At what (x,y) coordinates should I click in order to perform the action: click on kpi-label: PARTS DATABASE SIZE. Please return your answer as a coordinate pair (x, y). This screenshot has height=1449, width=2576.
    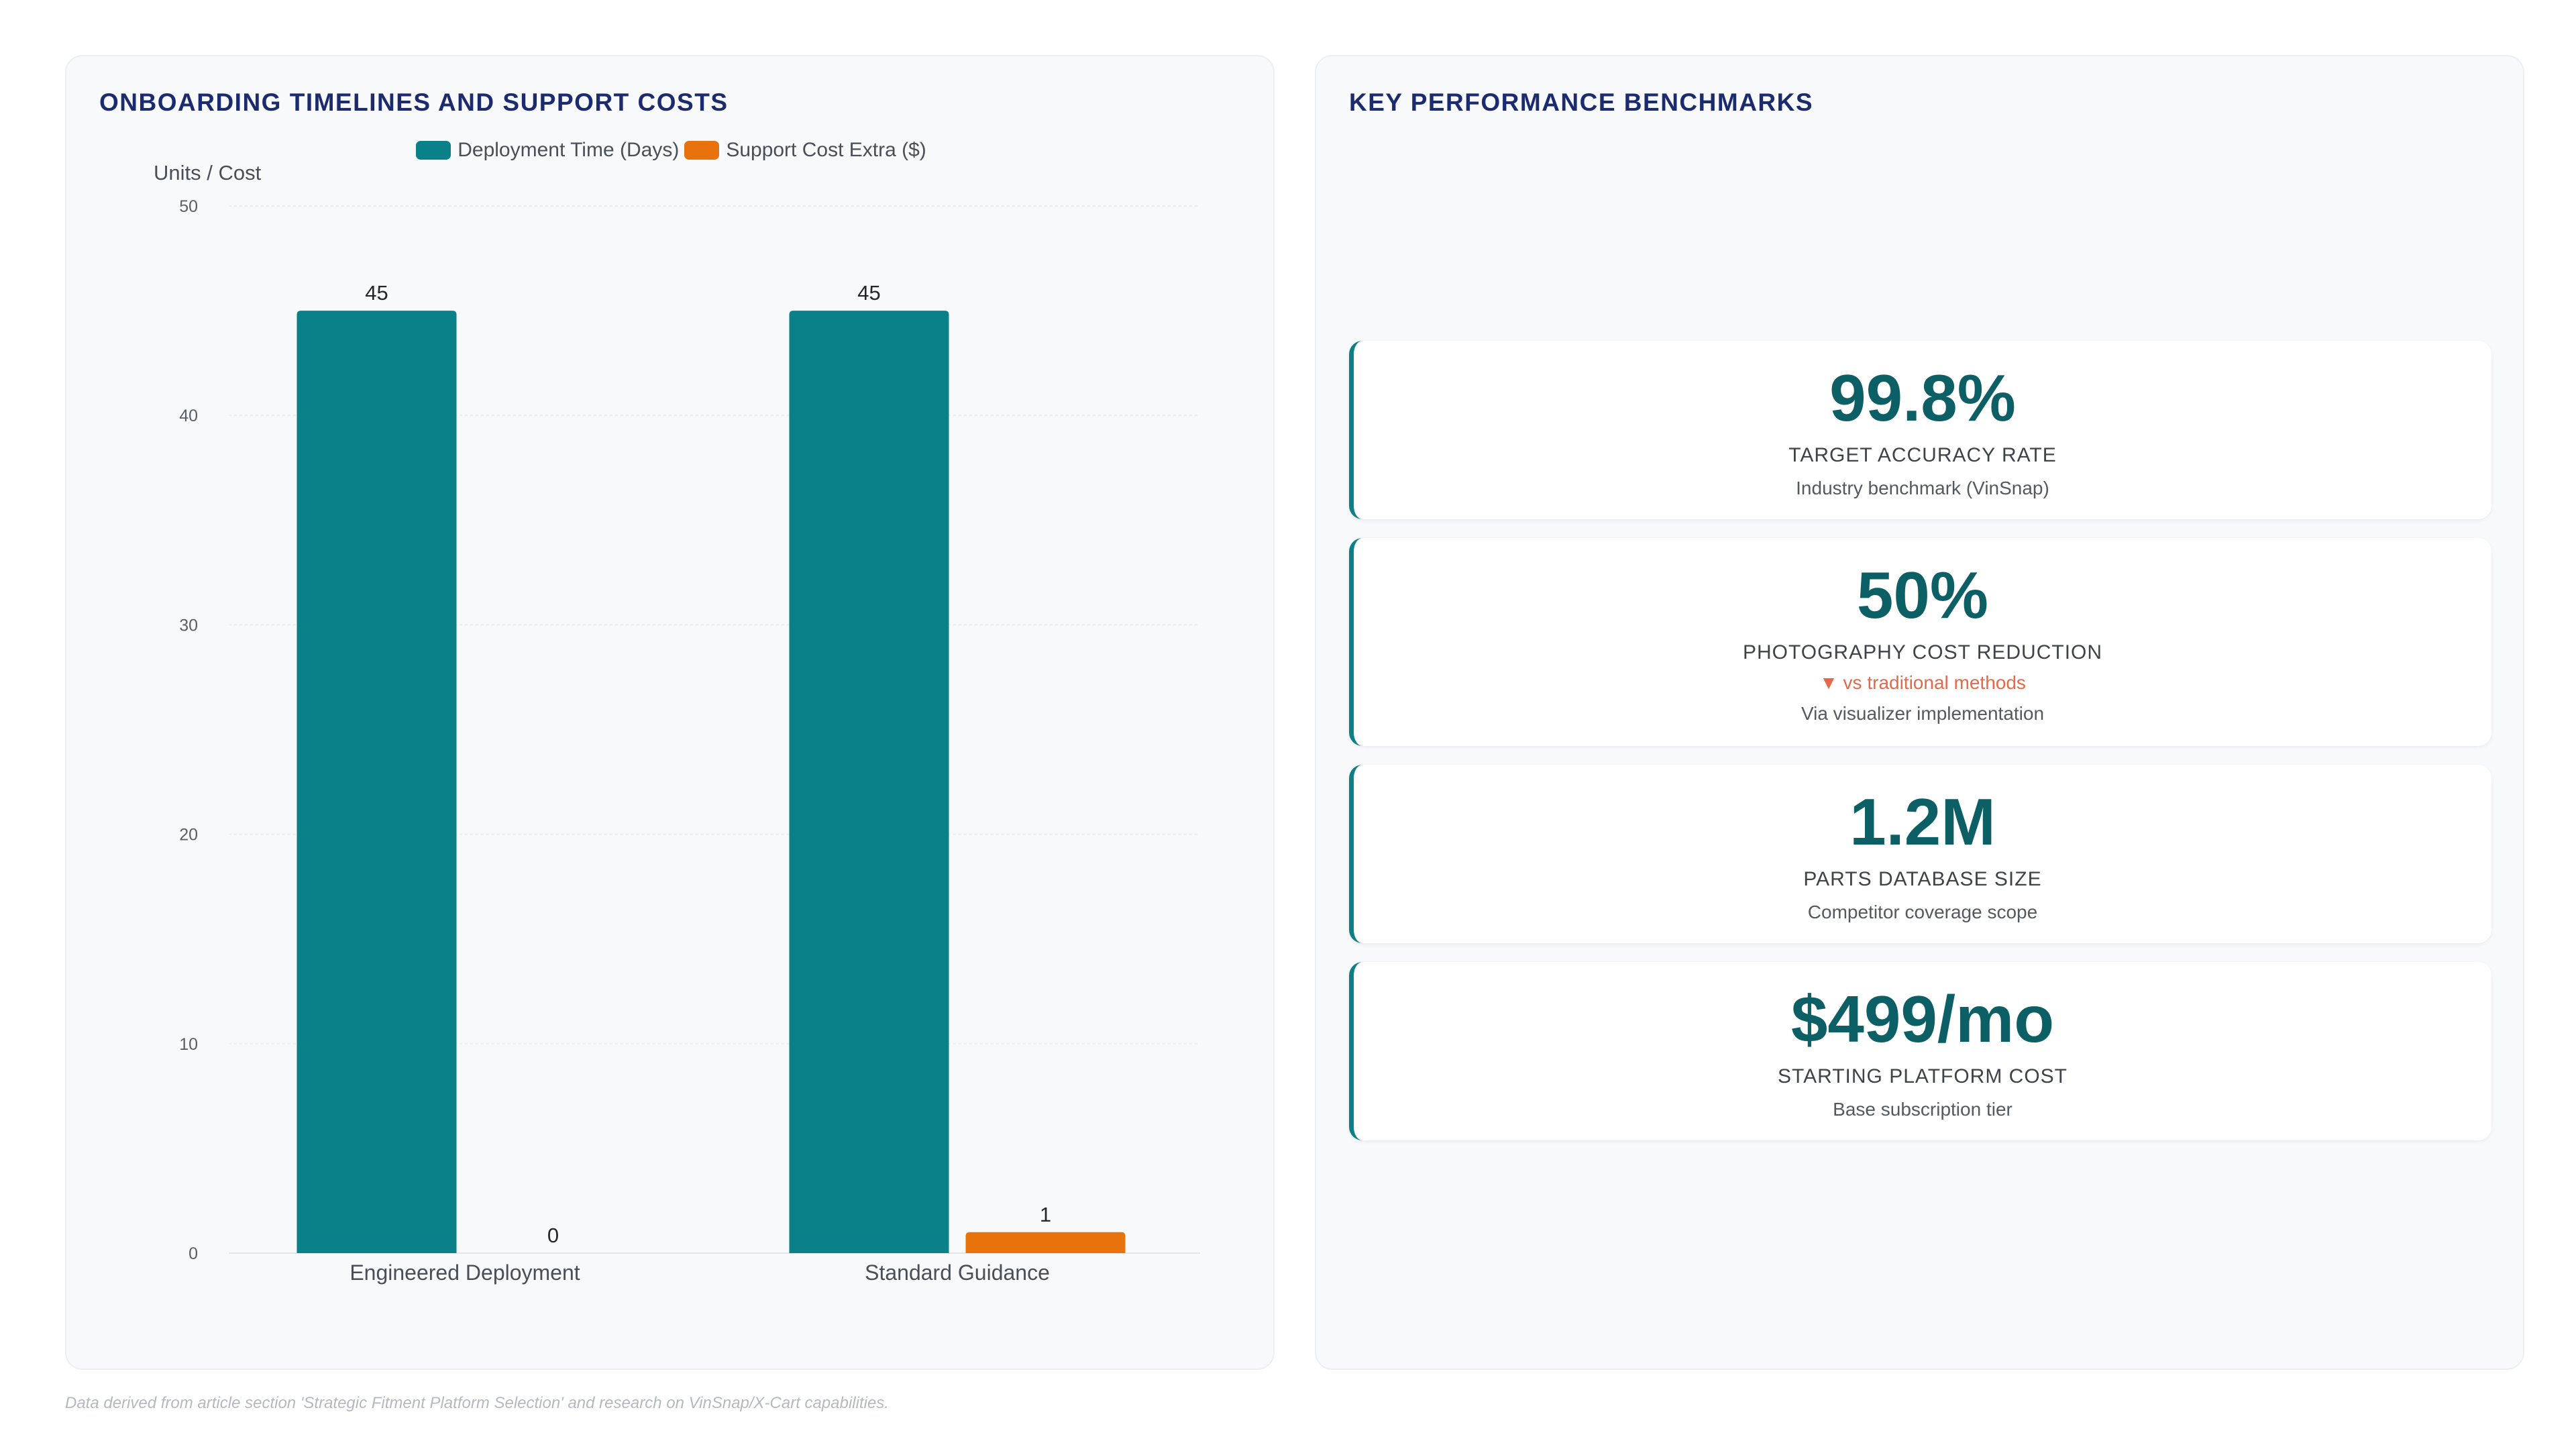
    Looking at the image, I should click on (1922, 879).